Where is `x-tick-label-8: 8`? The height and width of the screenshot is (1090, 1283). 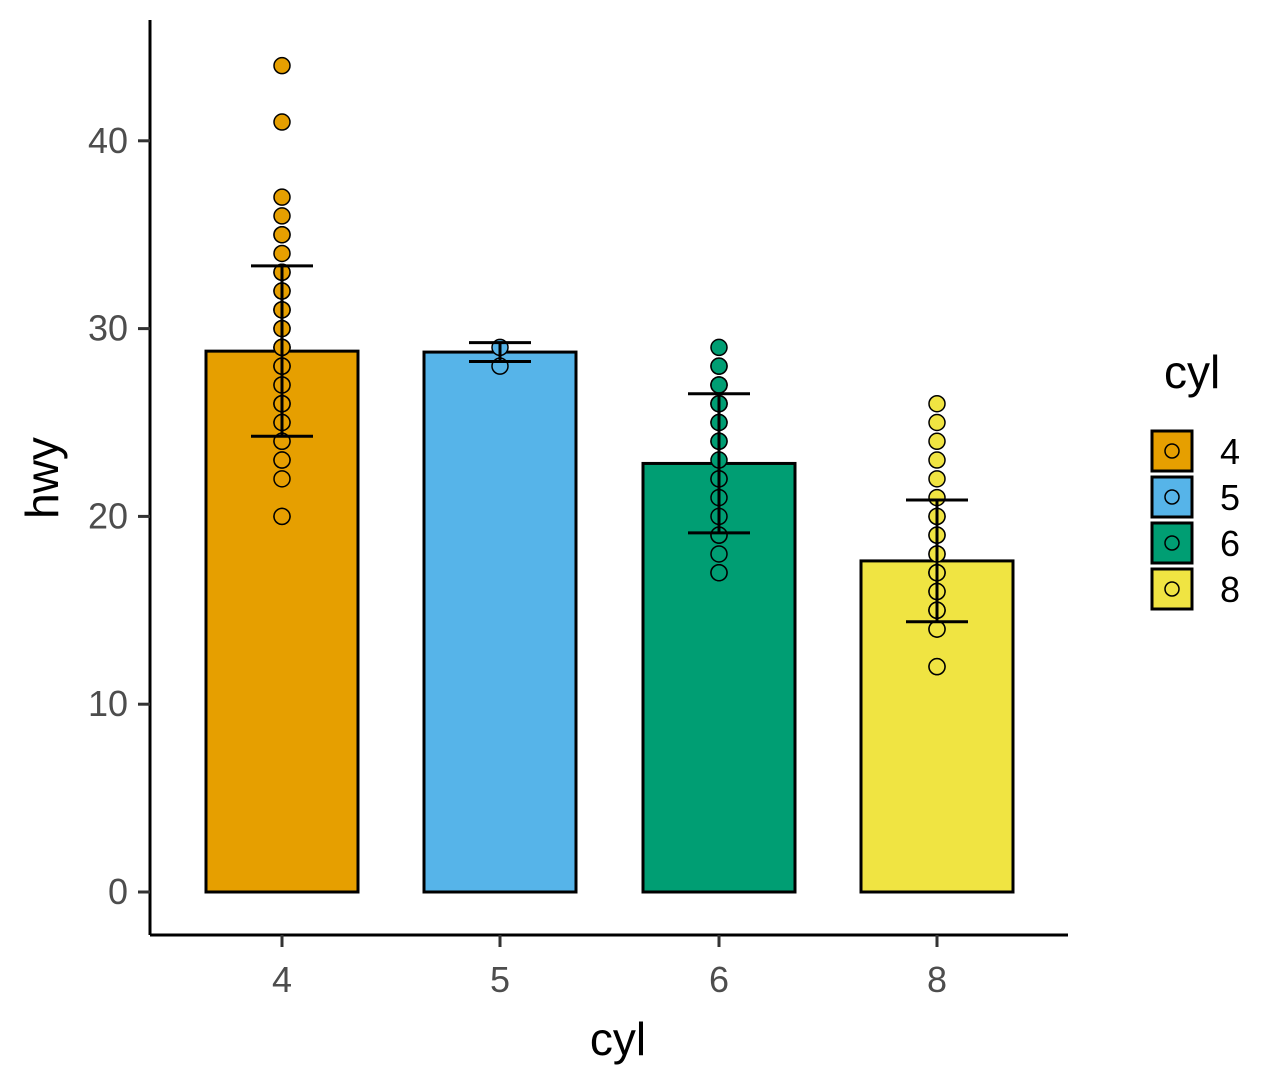 x-tick-label-8: 8 is located at coordinates (937, 979).